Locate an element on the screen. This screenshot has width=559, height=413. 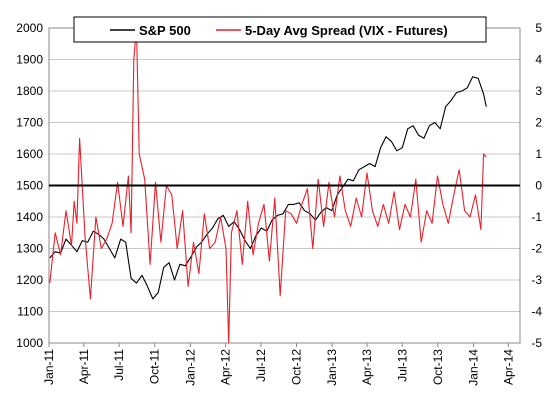
y-left-tick-label: 1400 is located at coordinates (29, 217).